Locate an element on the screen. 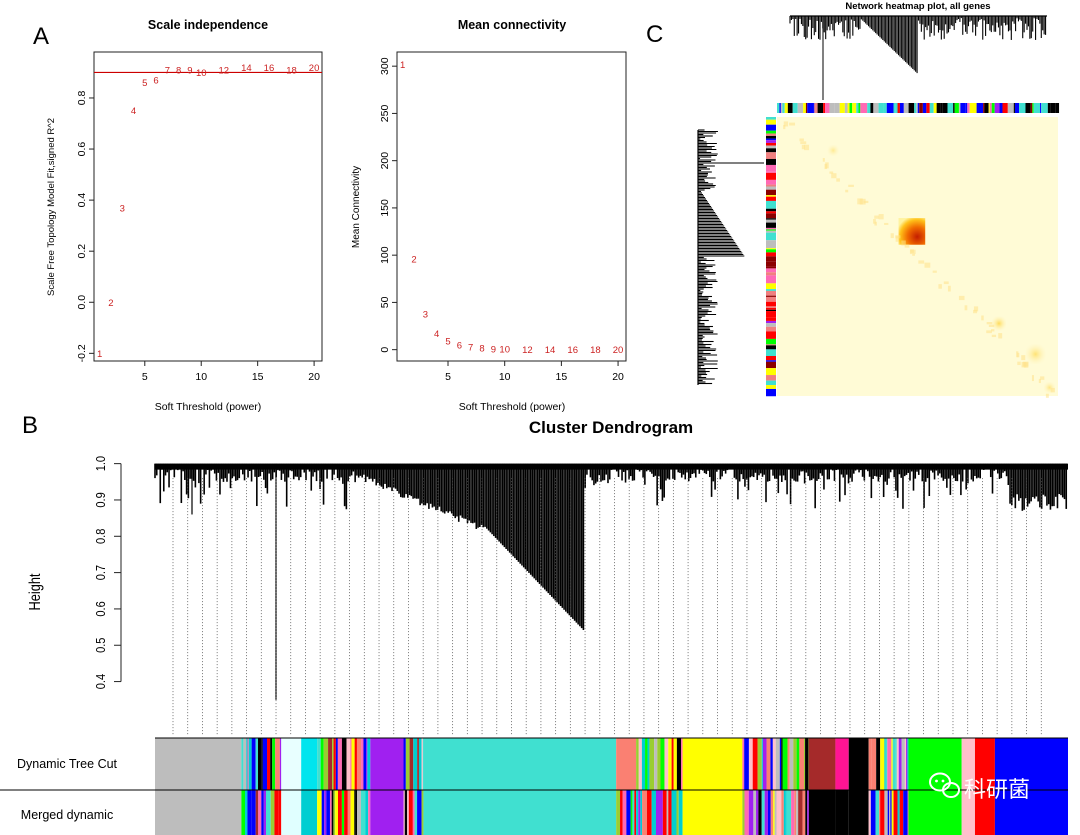 This screenshot has height=835, width=1080. x-axis-label: Soft Threshold (power) is located at coordinates (512, 407).